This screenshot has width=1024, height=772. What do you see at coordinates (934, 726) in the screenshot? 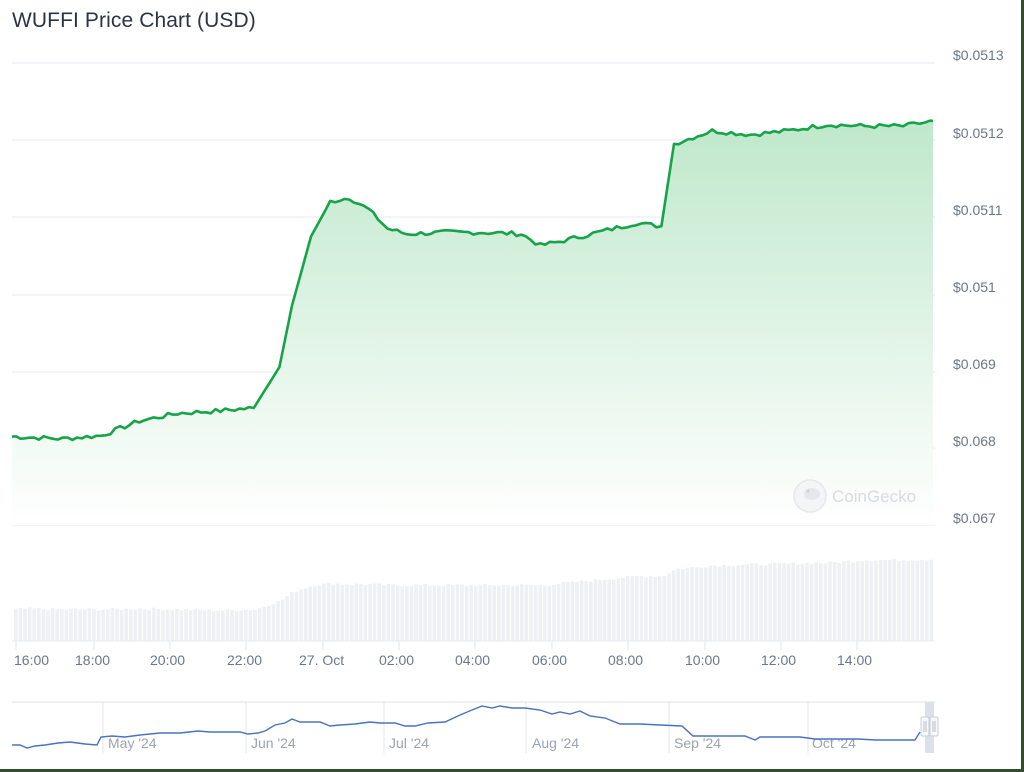
I see `navigator-right-handle` at bounding box center [934, 726].